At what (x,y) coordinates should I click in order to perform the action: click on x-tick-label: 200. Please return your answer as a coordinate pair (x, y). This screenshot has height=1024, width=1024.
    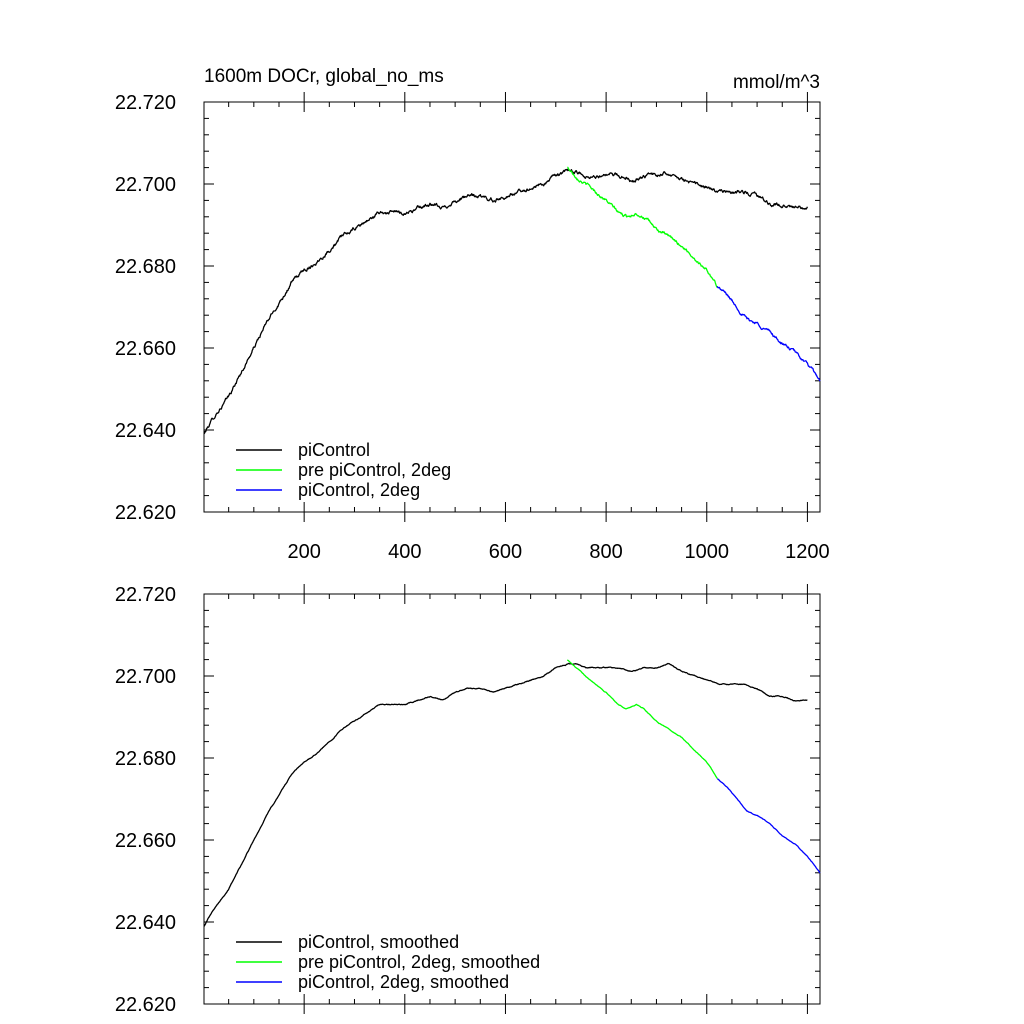
    Looking at the image, I should click on (303, 552).